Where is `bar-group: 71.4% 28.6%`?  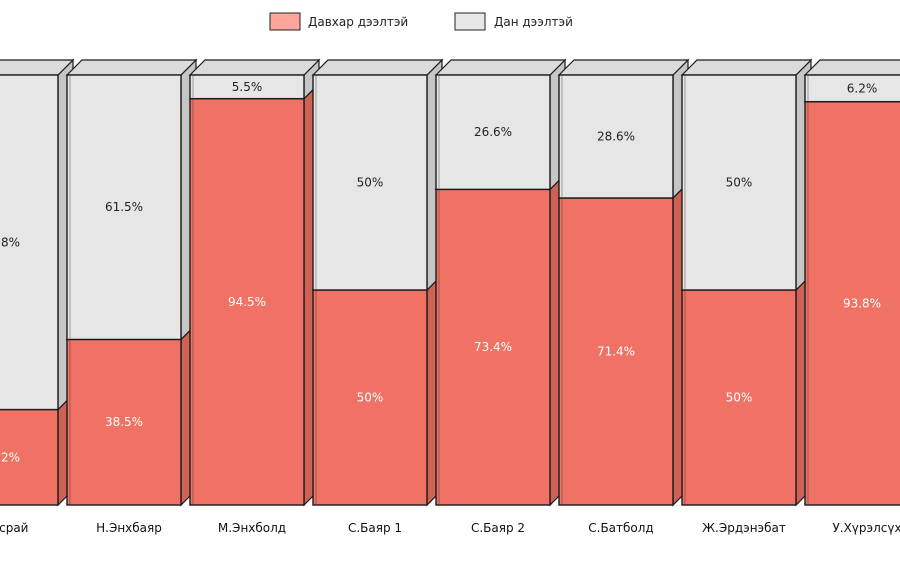
bar-group: 71.4% 28.6% is located at coordinates (623, 282).